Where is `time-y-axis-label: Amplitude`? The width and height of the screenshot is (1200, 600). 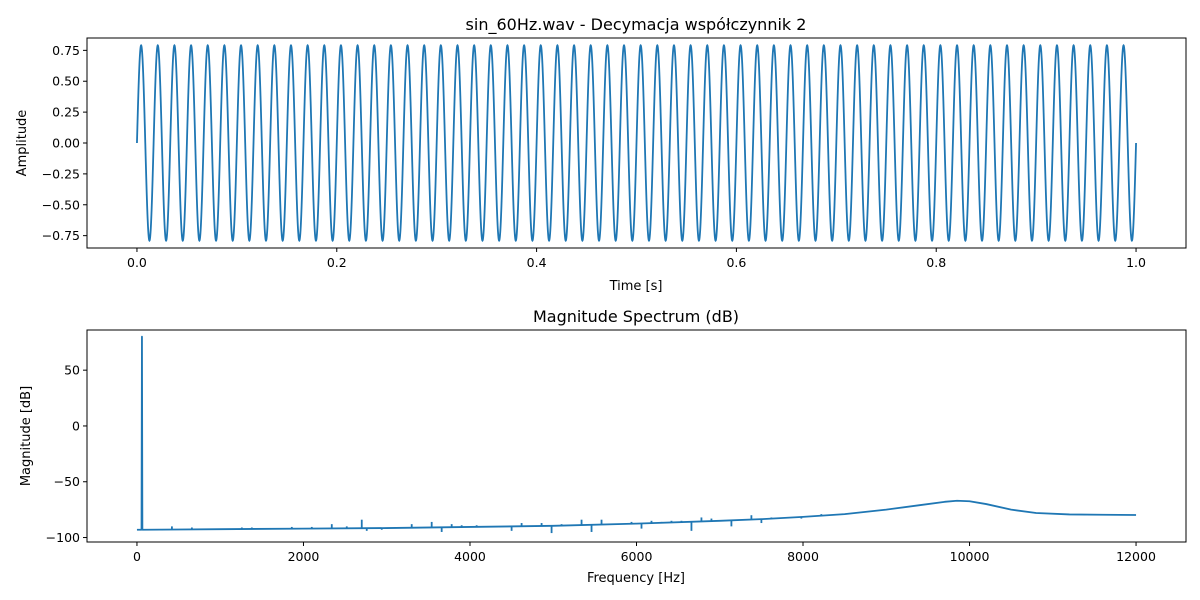
time-y-axis-label: Amplitude is located at coordinates (22, 143).